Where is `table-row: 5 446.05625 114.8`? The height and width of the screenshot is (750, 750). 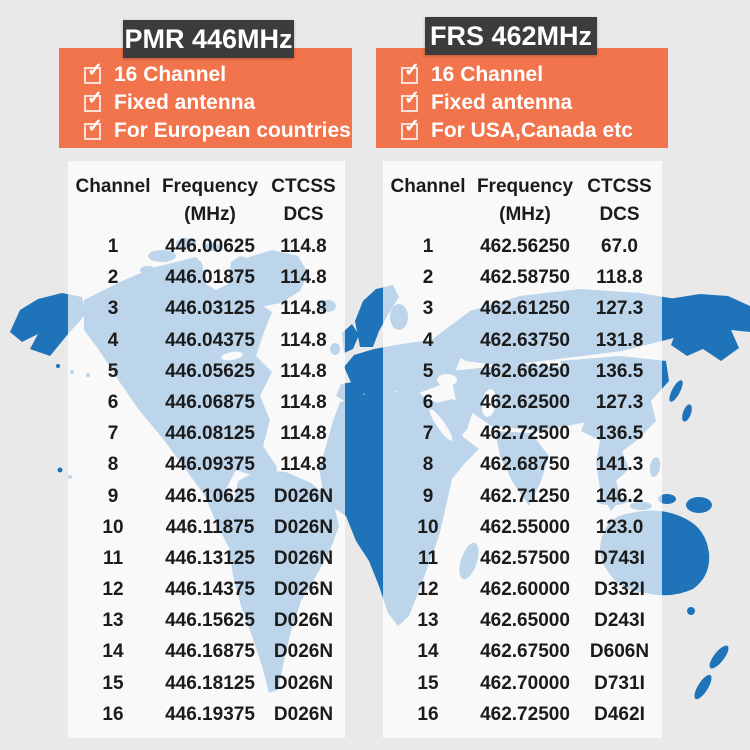 table-row: 5 446.05625 114.8 is located at coordinates (206, 371).